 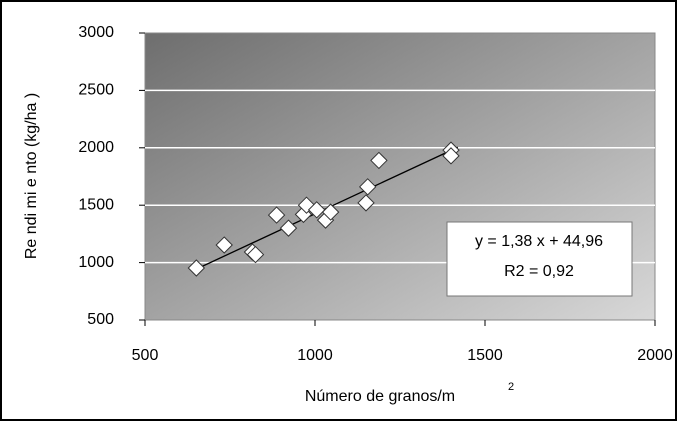 What do you see at coordinates (315, 355) in the screenshot?
I see `x-tick-label: 1000` at bounding box center [315, 355].